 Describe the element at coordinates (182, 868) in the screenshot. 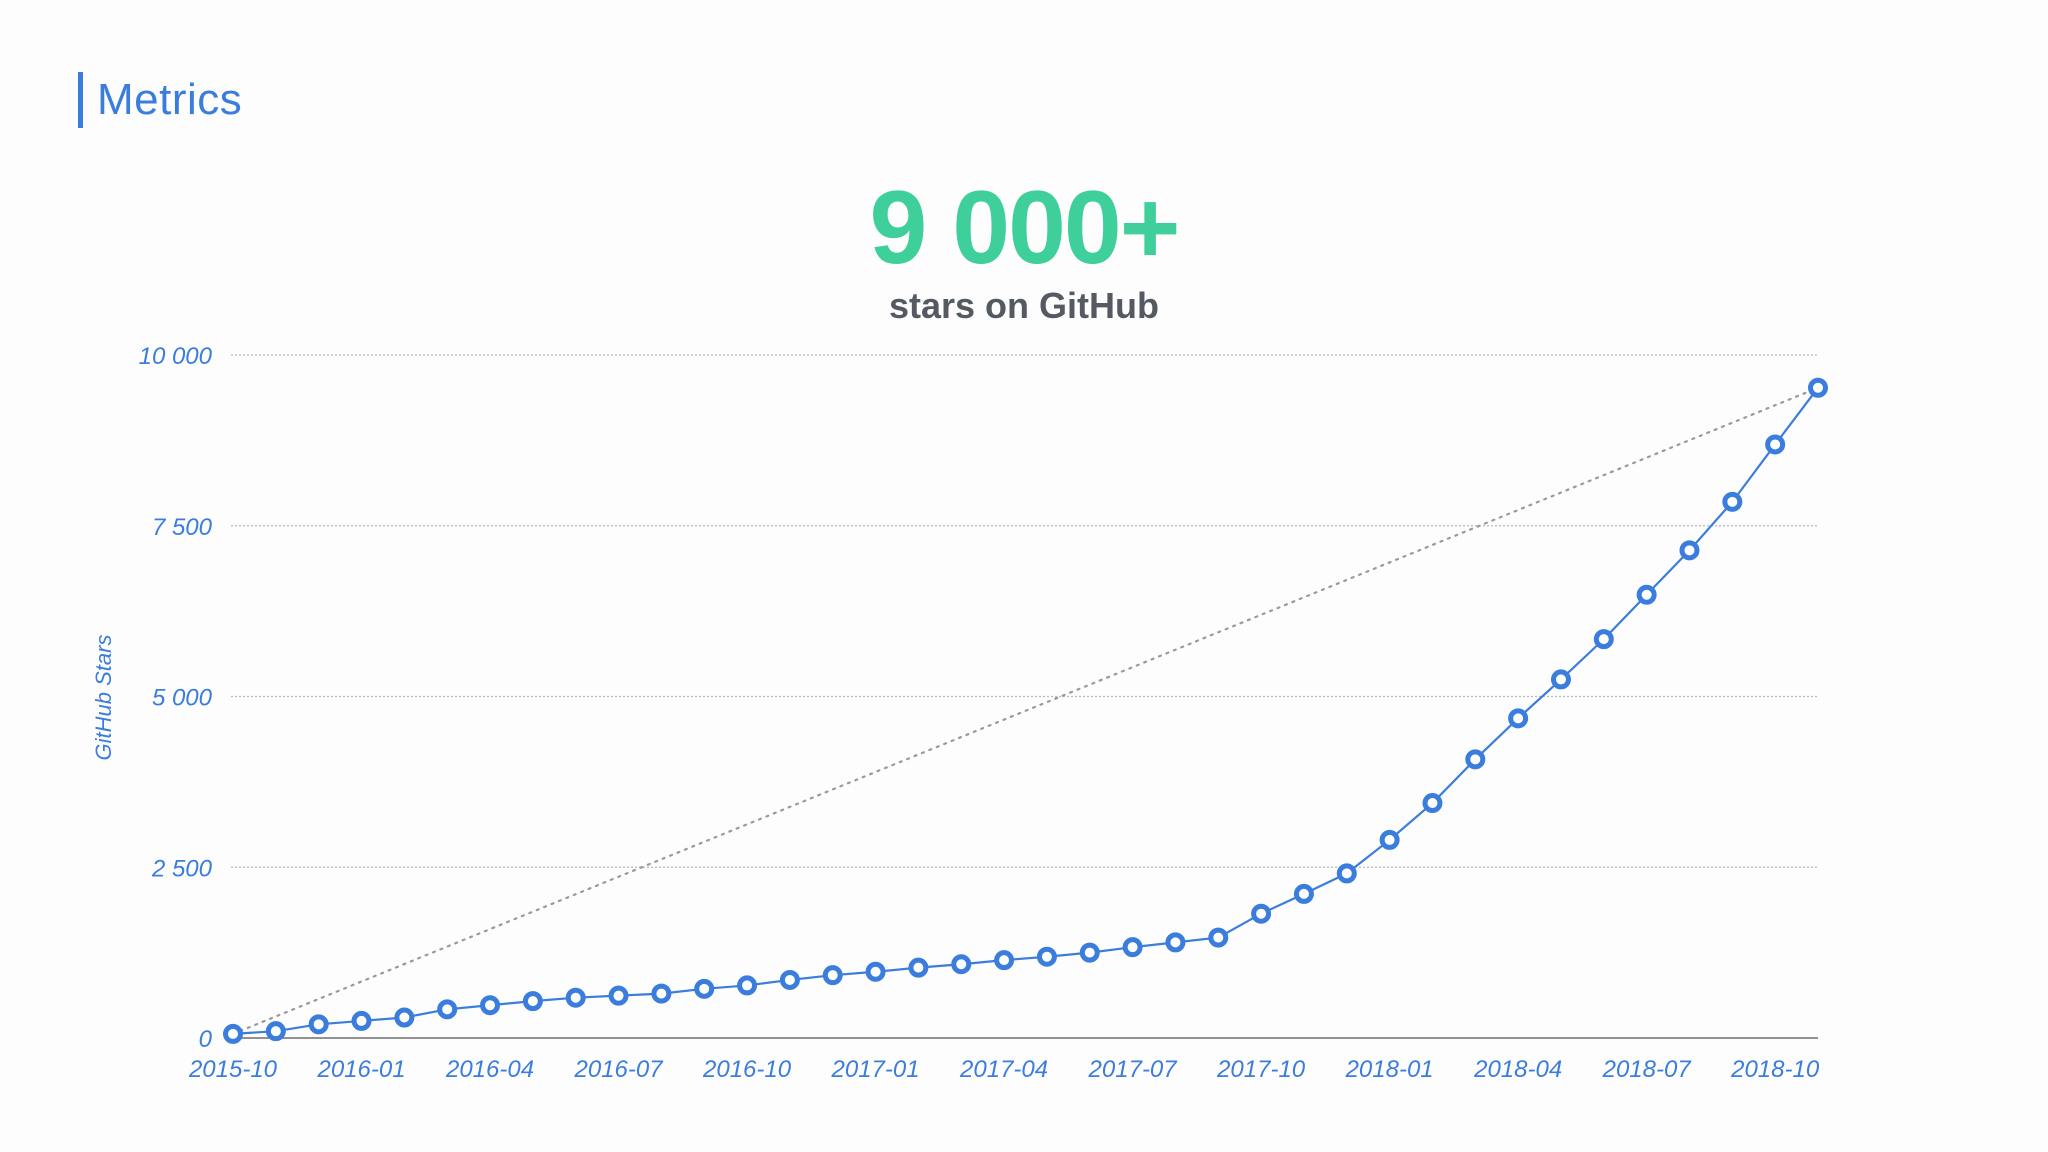

I see `y-tick-label: 2 500` at that location.